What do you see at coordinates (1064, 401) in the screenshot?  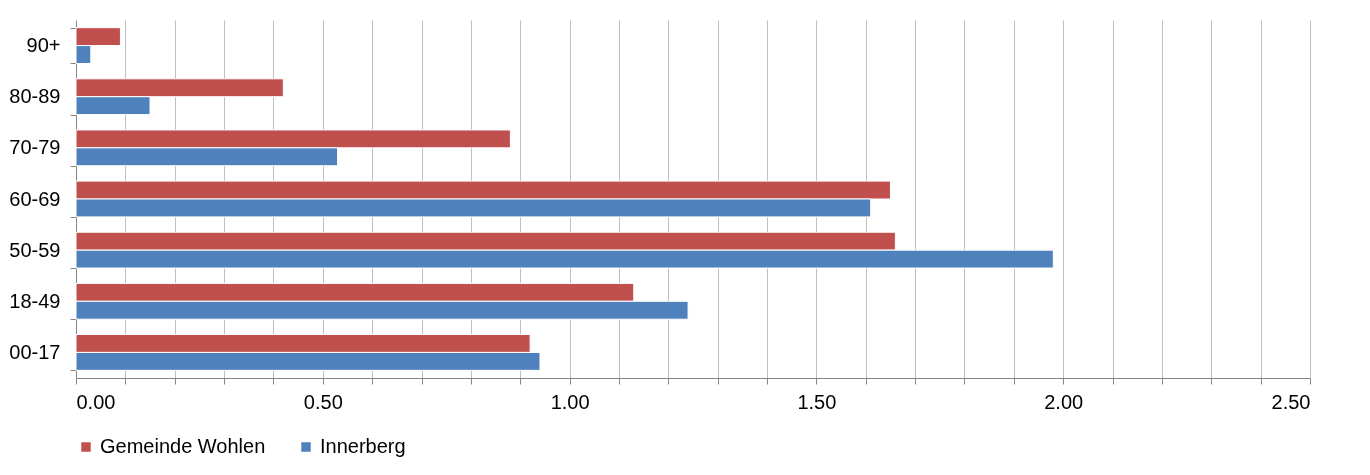 I see `x-tick-label: 2.00` at bounding box center [1064, 401].